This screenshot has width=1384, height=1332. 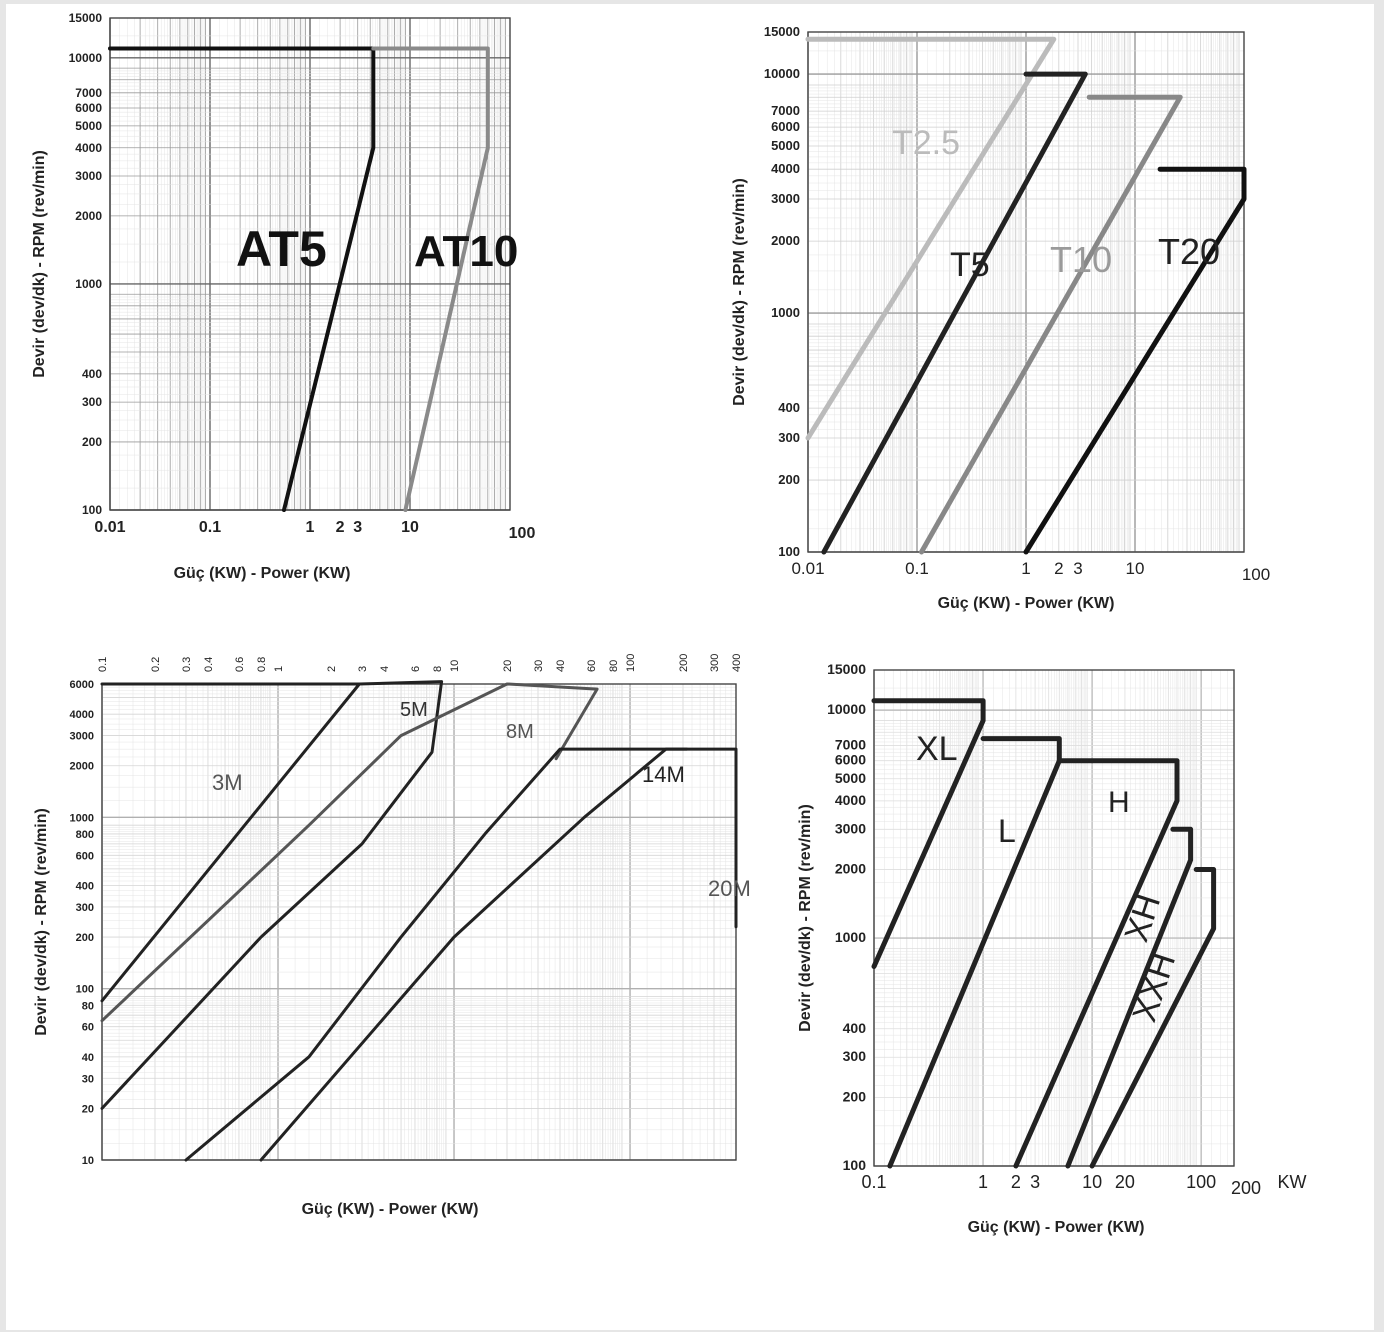 What do you see at coordinates (466, 251) in the screenshot?
I see `series-label-at10: AT10` at bounding box center [466, 251].